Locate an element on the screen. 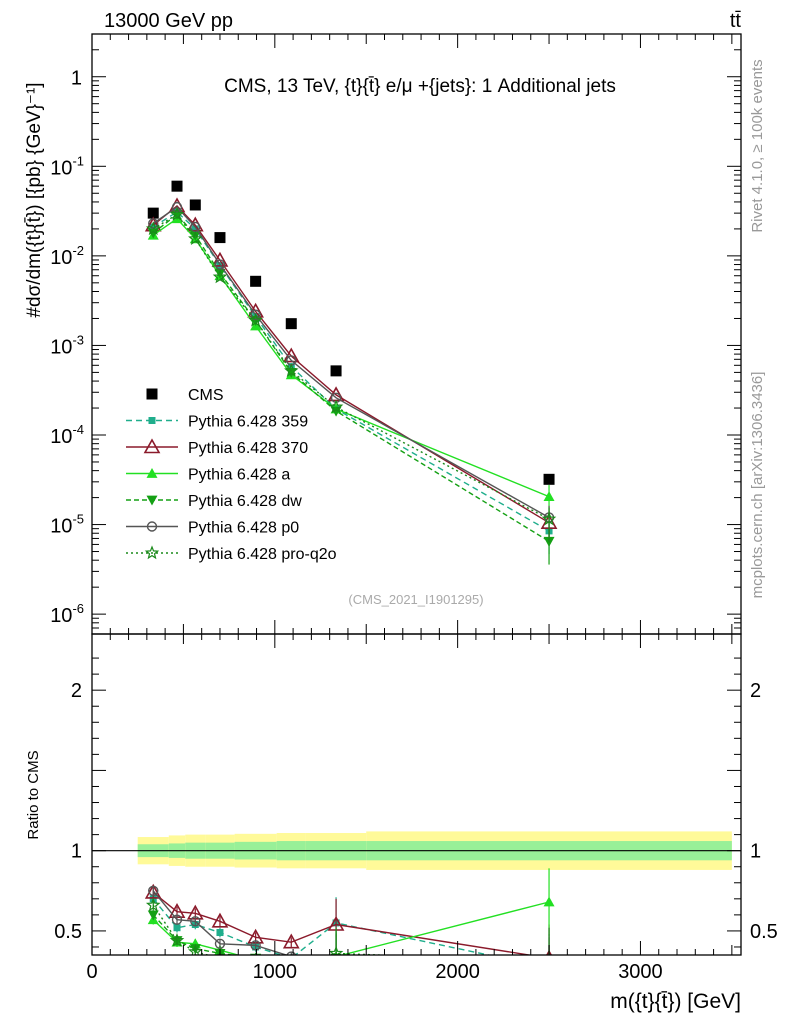 The height and width of the screenshot is (1024, 786). legend-entry-pythia-6-428-359: Pythia 6.428 359 is located at coordinates (217, 422).